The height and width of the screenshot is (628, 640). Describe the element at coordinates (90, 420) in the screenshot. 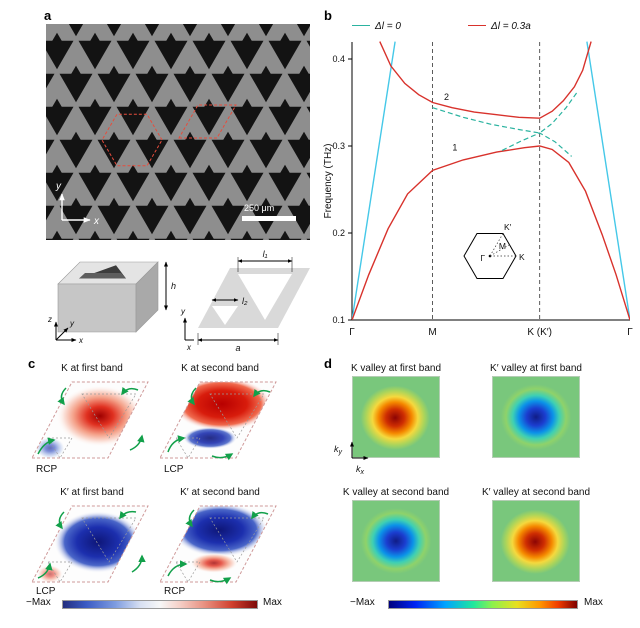

I see `field-map-K-band1` at that location.